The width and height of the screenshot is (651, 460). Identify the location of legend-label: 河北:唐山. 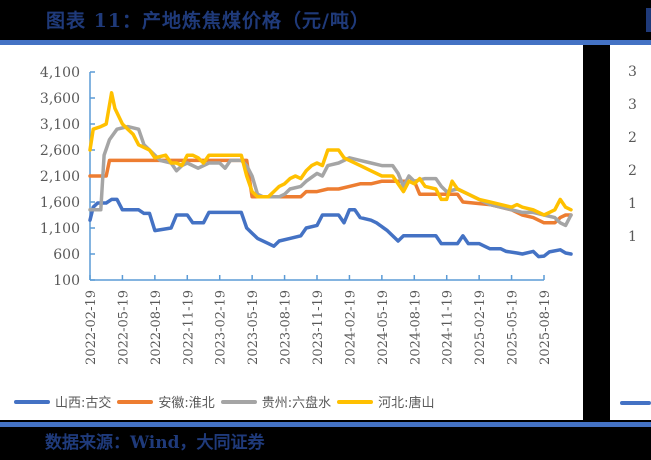
(406, 403).